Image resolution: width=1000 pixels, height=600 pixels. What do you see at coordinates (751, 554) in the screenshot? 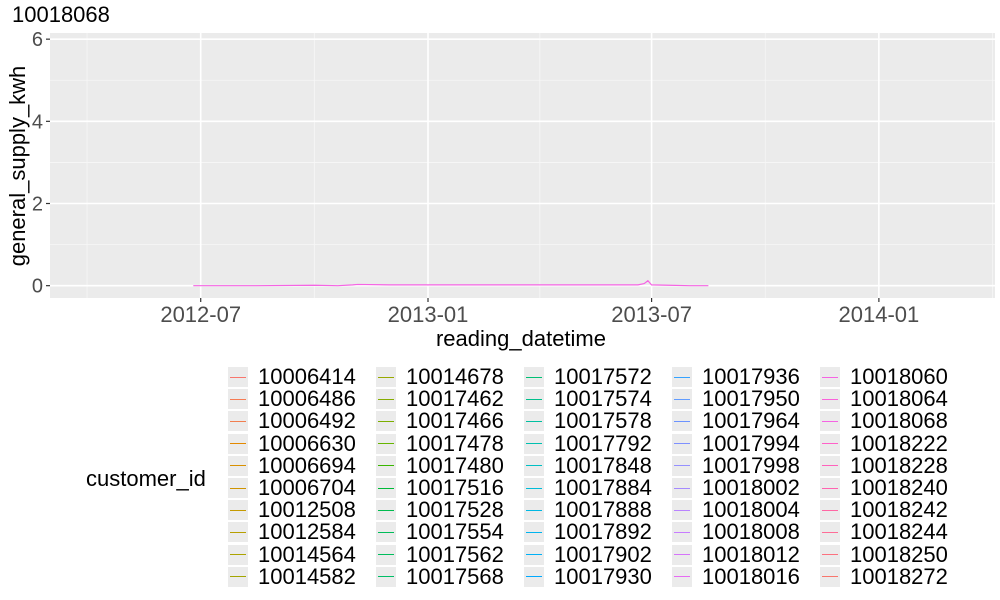
I see `legend-label: 10018012` at bounding box center [751, 554].